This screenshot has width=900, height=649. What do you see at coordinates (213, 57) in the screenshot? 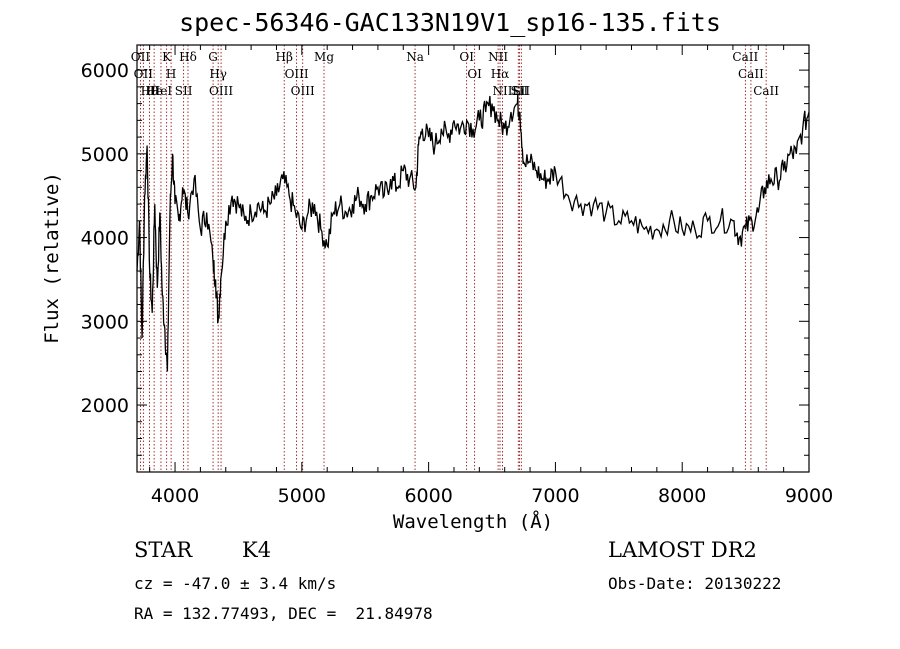
I see `spectral-line-label: G` at bounding box center [213, 57].